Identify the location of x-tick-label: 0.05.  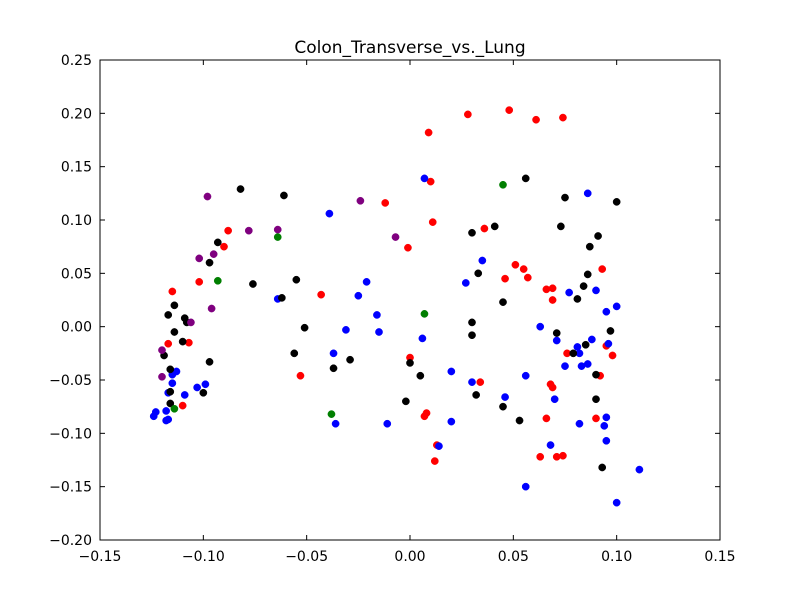
(513, 557).